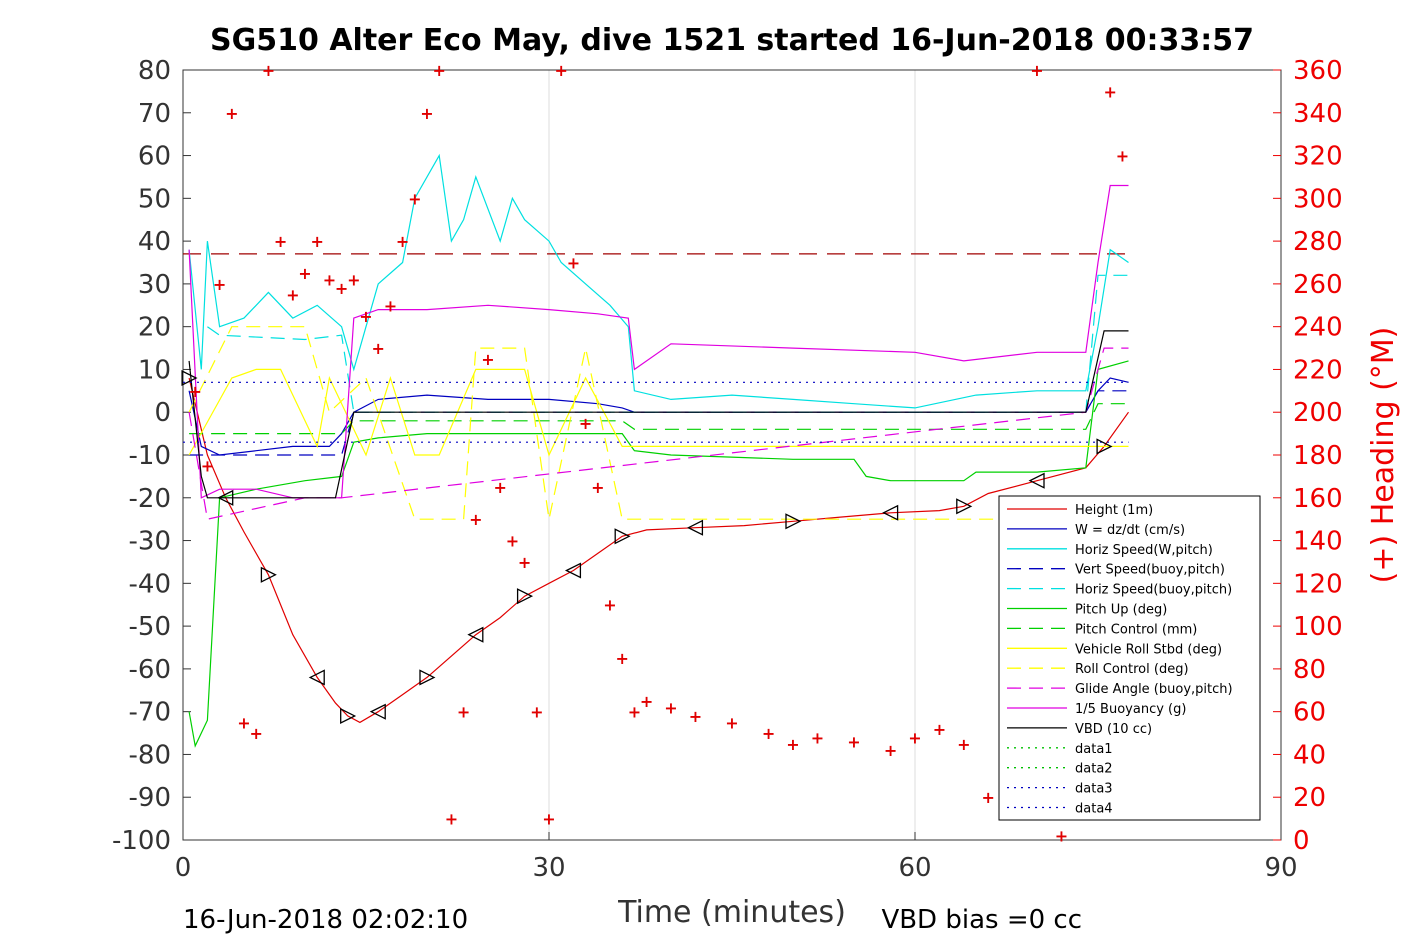  What do you see at coordinates (1113, 729) in the screenshot?
I see `legend-entry: VBD (10 cc)` at bounding box center [1113, 729].